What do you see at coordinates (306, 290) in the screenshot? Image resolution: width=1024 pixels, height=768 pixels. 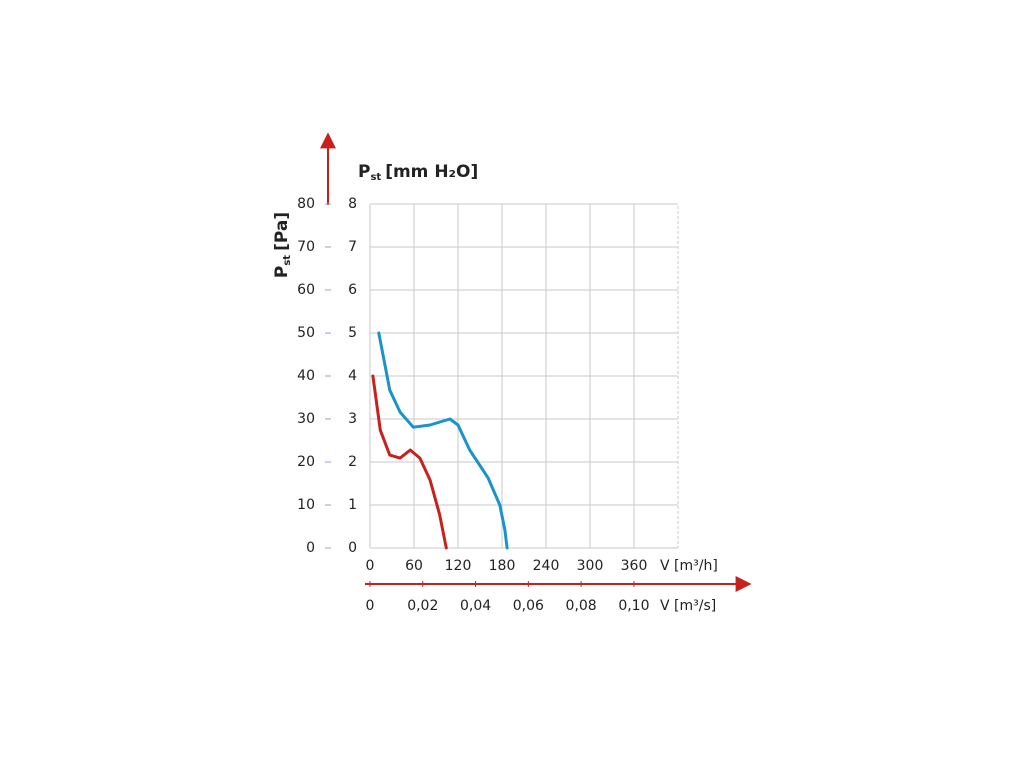 I see `y2-tick-label: 60` at bounding box center [306, 290].